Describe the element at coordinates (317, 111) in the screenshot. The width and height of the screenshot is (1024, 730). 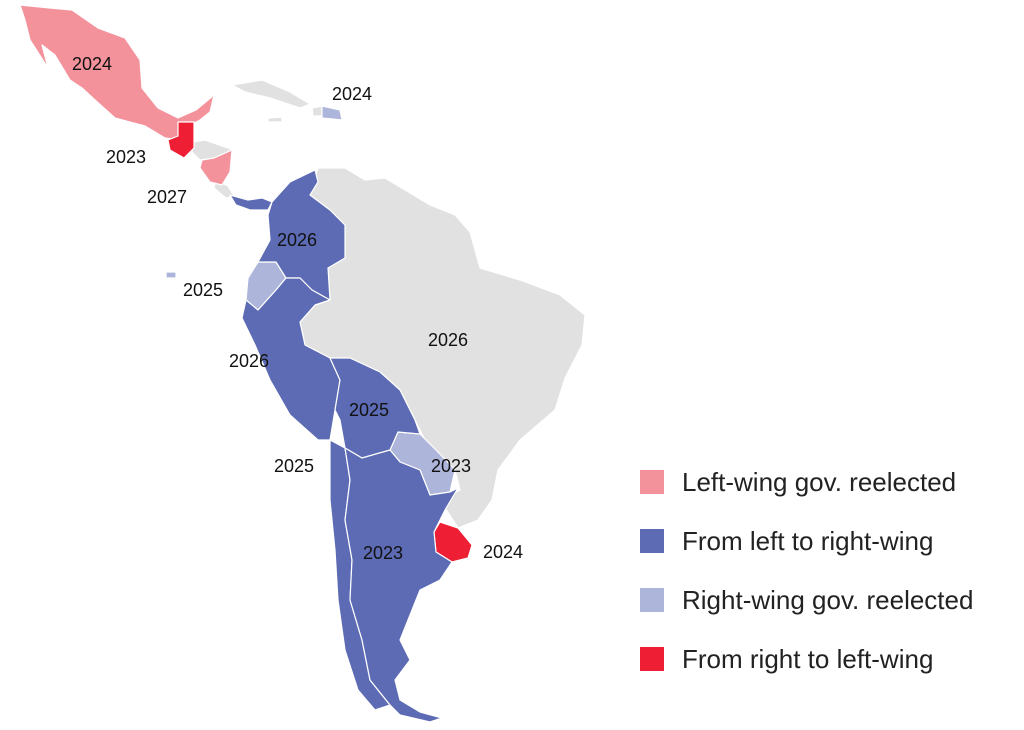
I see `country-haiti` at that location.